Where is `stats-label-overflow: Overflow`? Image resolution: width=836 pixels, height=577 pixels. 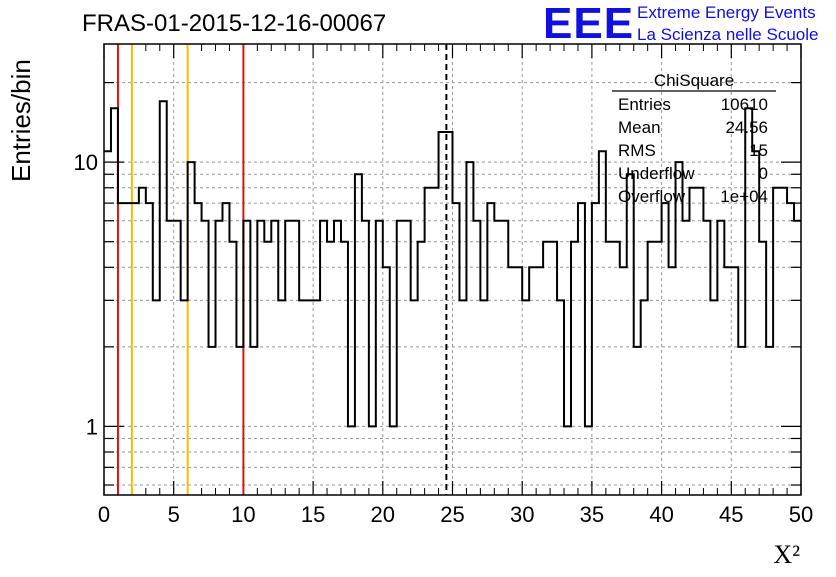
stats-label-overflow: Overflow is located at coordinates (652, 196).